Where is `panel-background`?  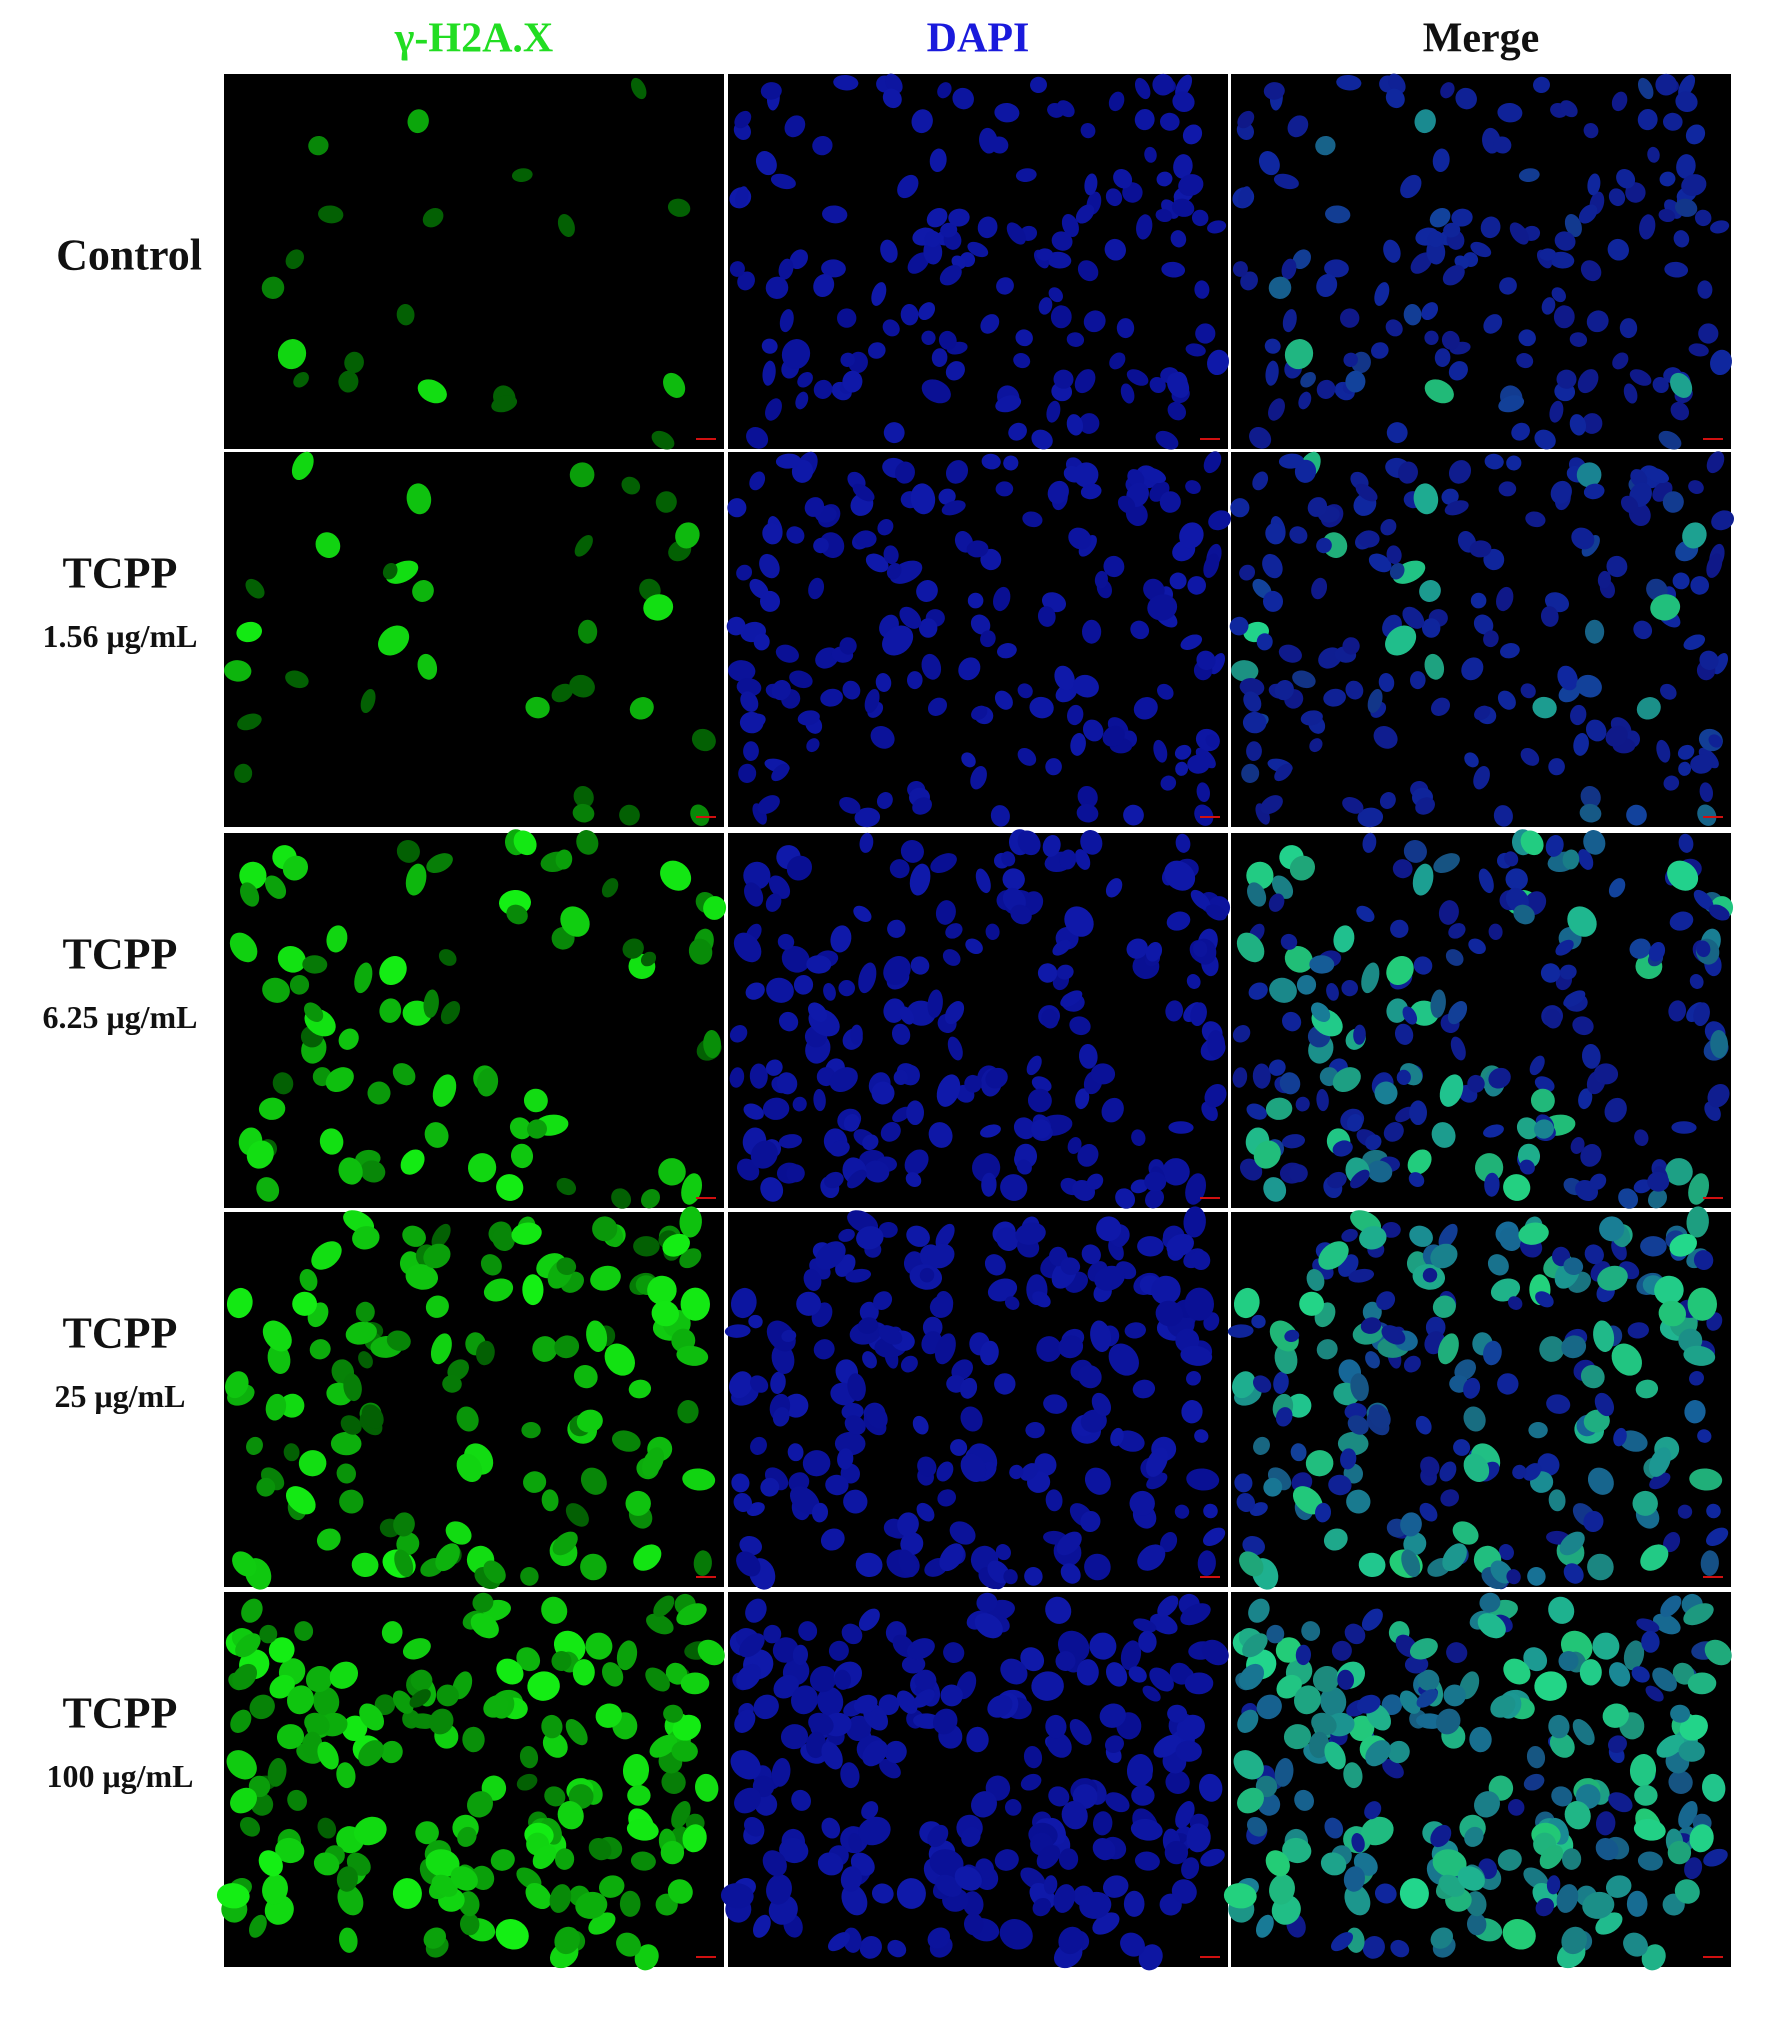 panel-background is located at coordinates (474, 639).